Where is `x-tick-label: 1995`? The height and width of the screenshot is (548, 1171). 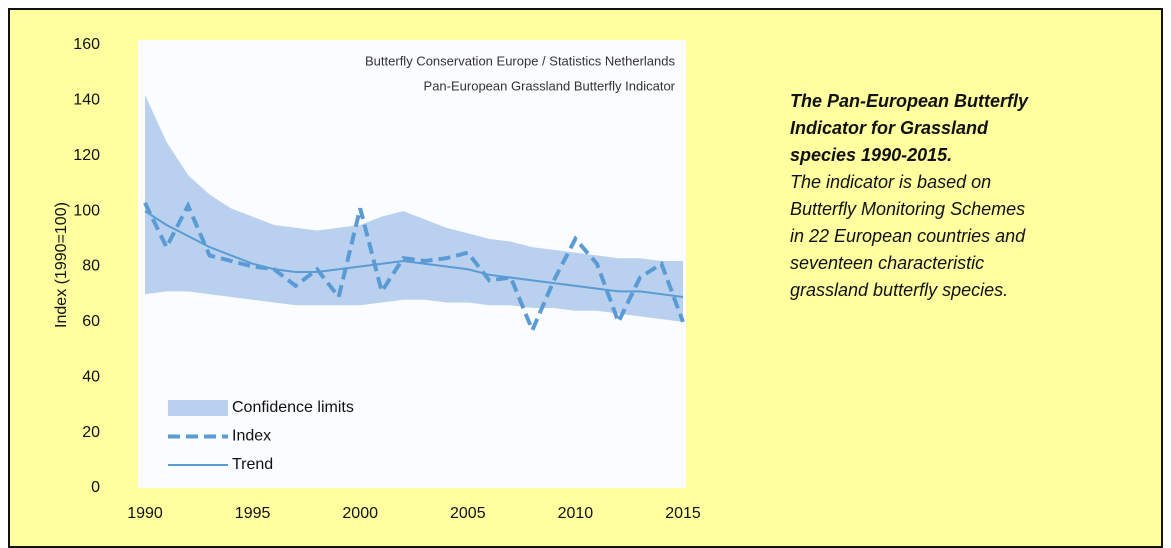 x-tick-label: 1995 is located at coordinates (253, 513).